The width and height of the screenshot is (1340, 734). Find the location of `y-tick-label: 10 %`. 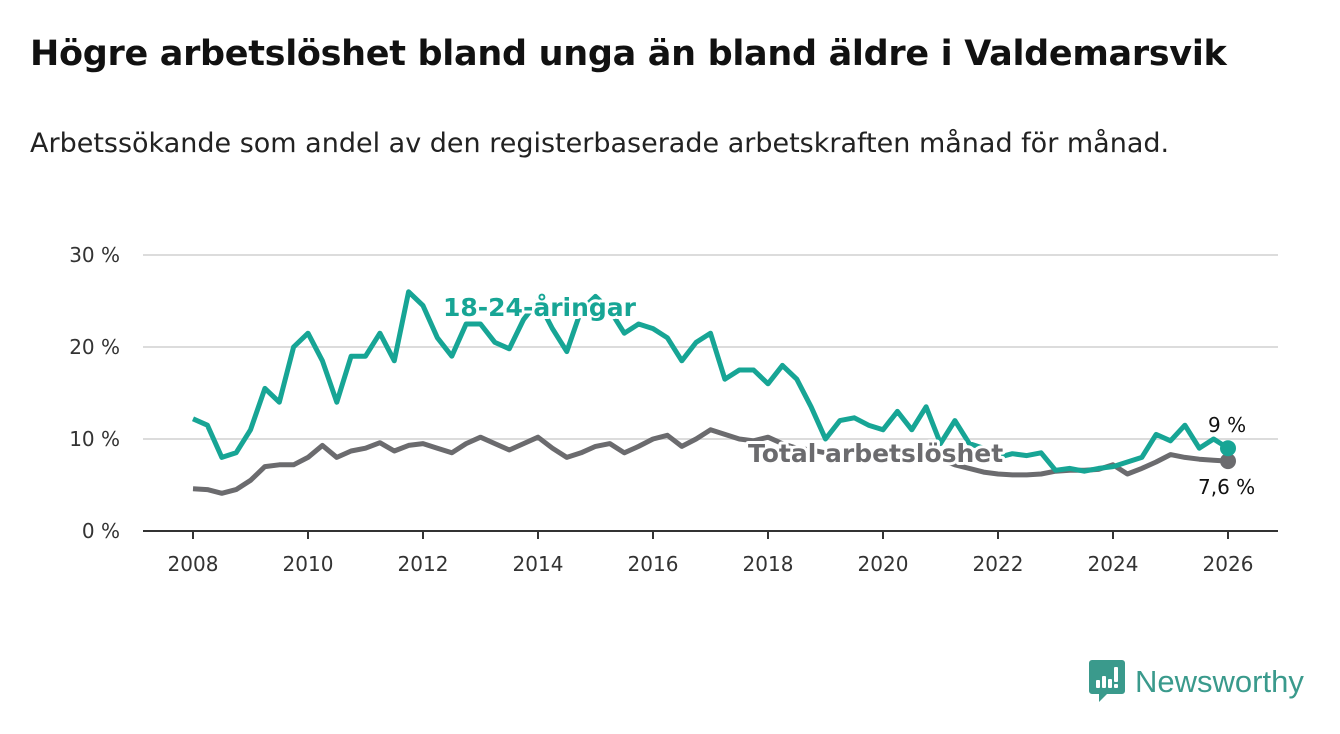

y-tick-label: 10 % is located at coordinates (94, 439).